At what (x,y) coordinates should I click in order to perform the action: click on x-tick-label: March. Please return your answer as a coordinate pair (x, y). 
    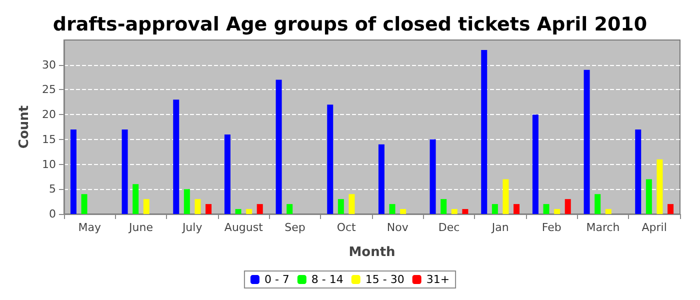
    Looking at the image, I should click on (603, 227).